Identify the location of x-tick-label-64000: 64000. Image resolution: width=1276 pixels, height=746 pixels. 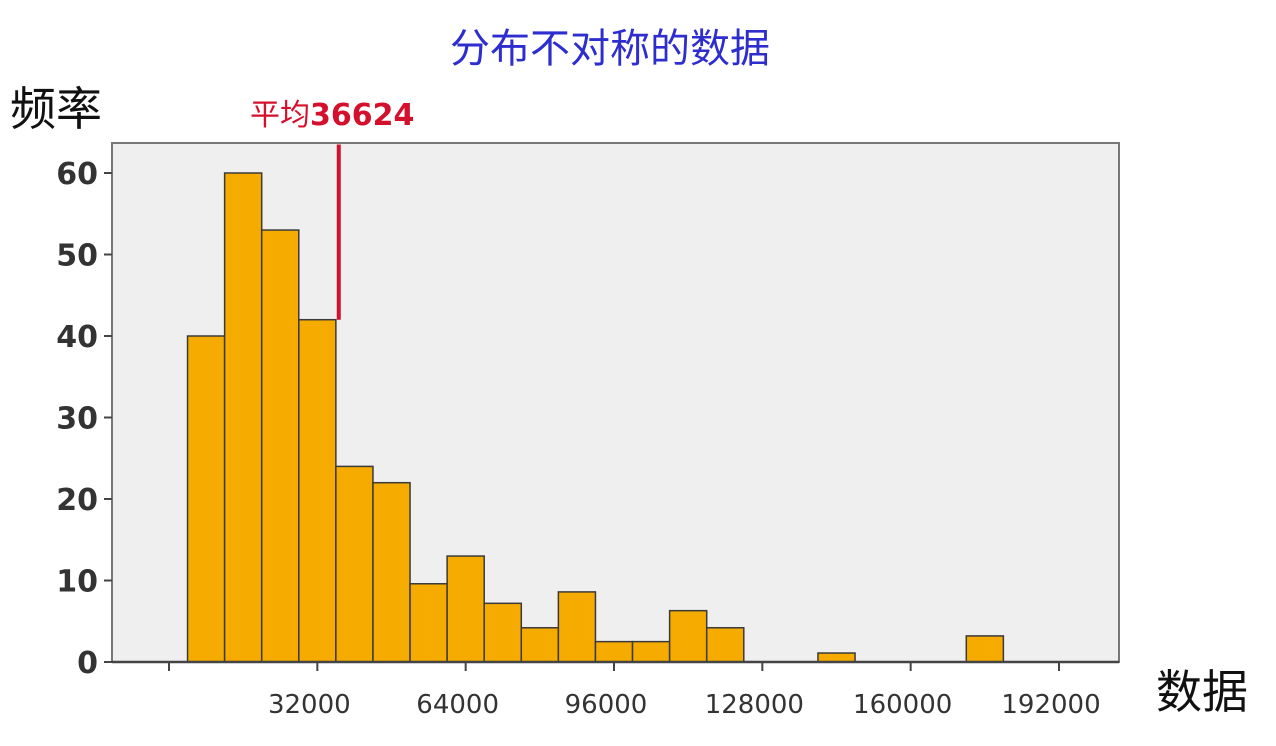
(457, 705).